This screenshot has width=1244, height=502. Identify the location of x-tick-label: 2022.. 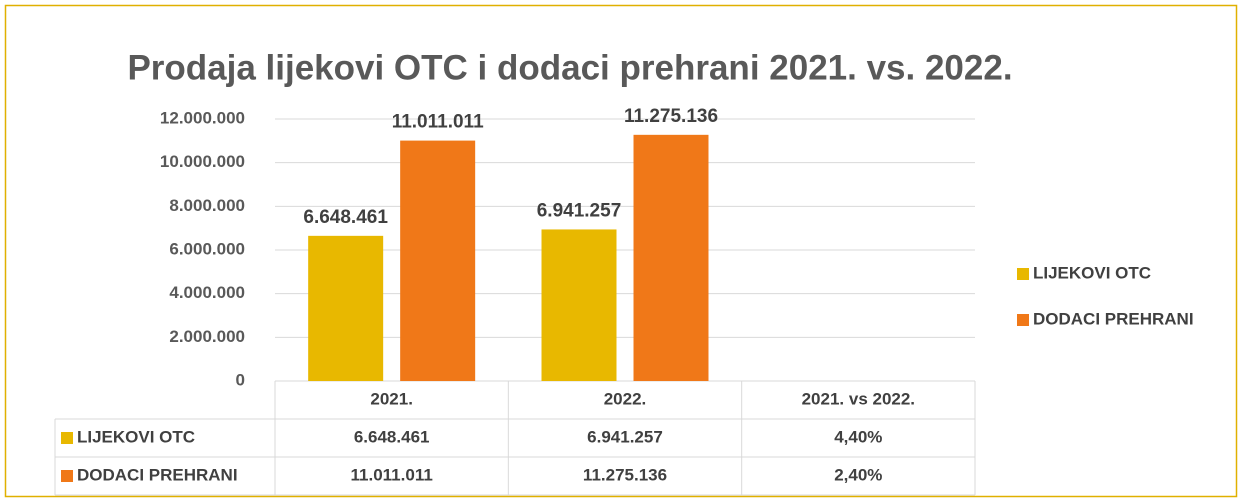
(625, 398).